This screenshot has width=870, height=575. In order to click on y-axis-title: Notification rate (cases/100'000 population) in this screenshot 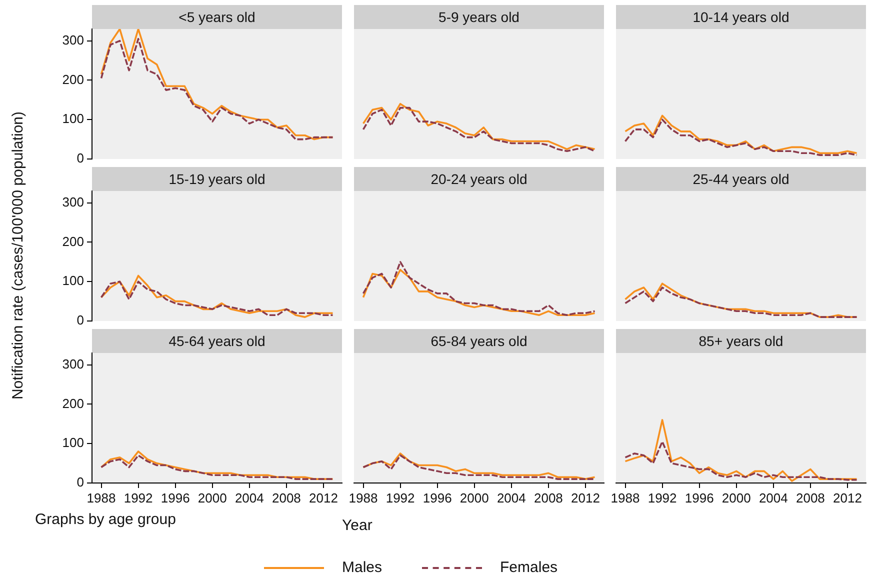, I will do `click(18, 255)`.